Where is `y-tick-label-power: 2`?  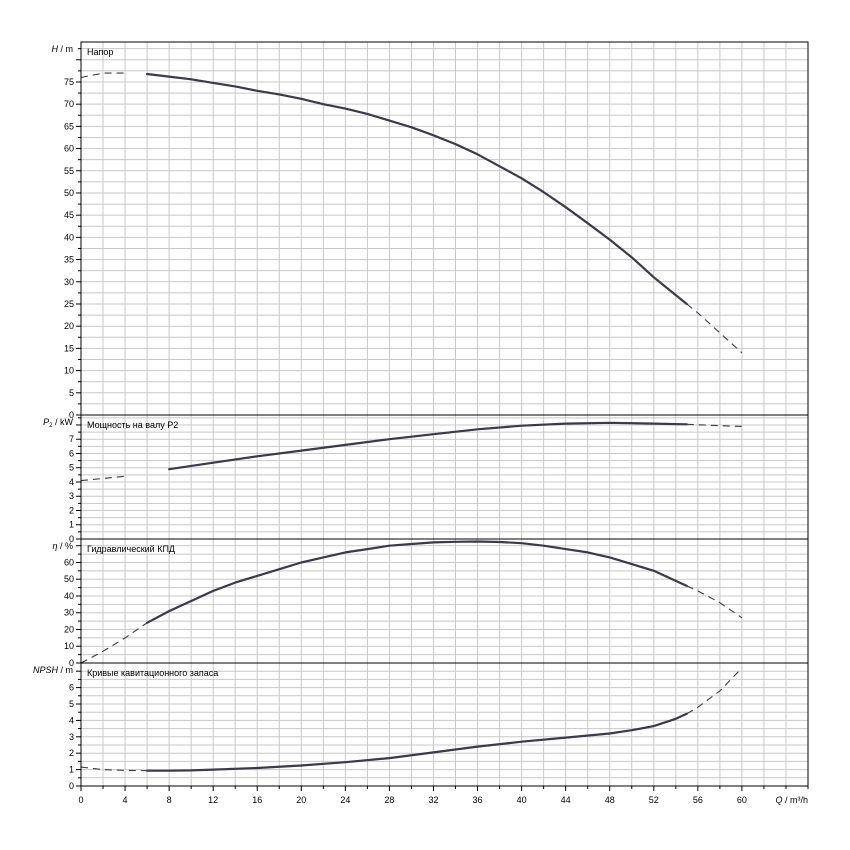
y-tick-label-power: 2 is located at coordinates (71, 510).